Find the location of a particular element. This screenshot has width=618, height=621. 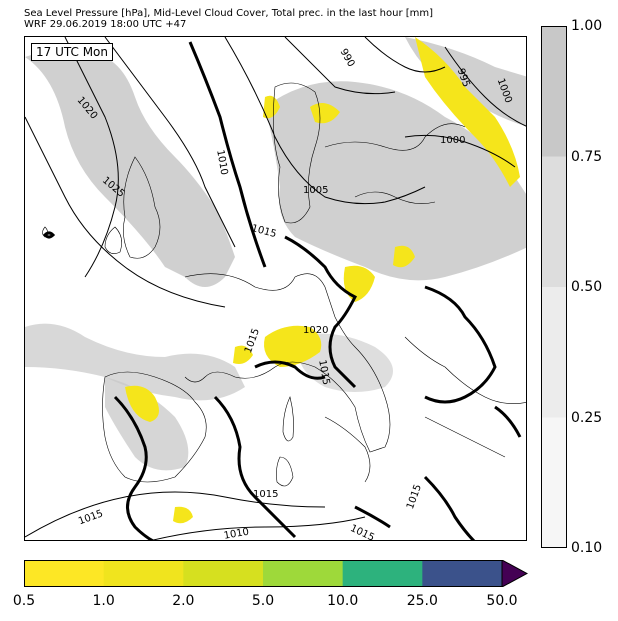

cloud-colorbar-border is located at coordinates (554, 287).